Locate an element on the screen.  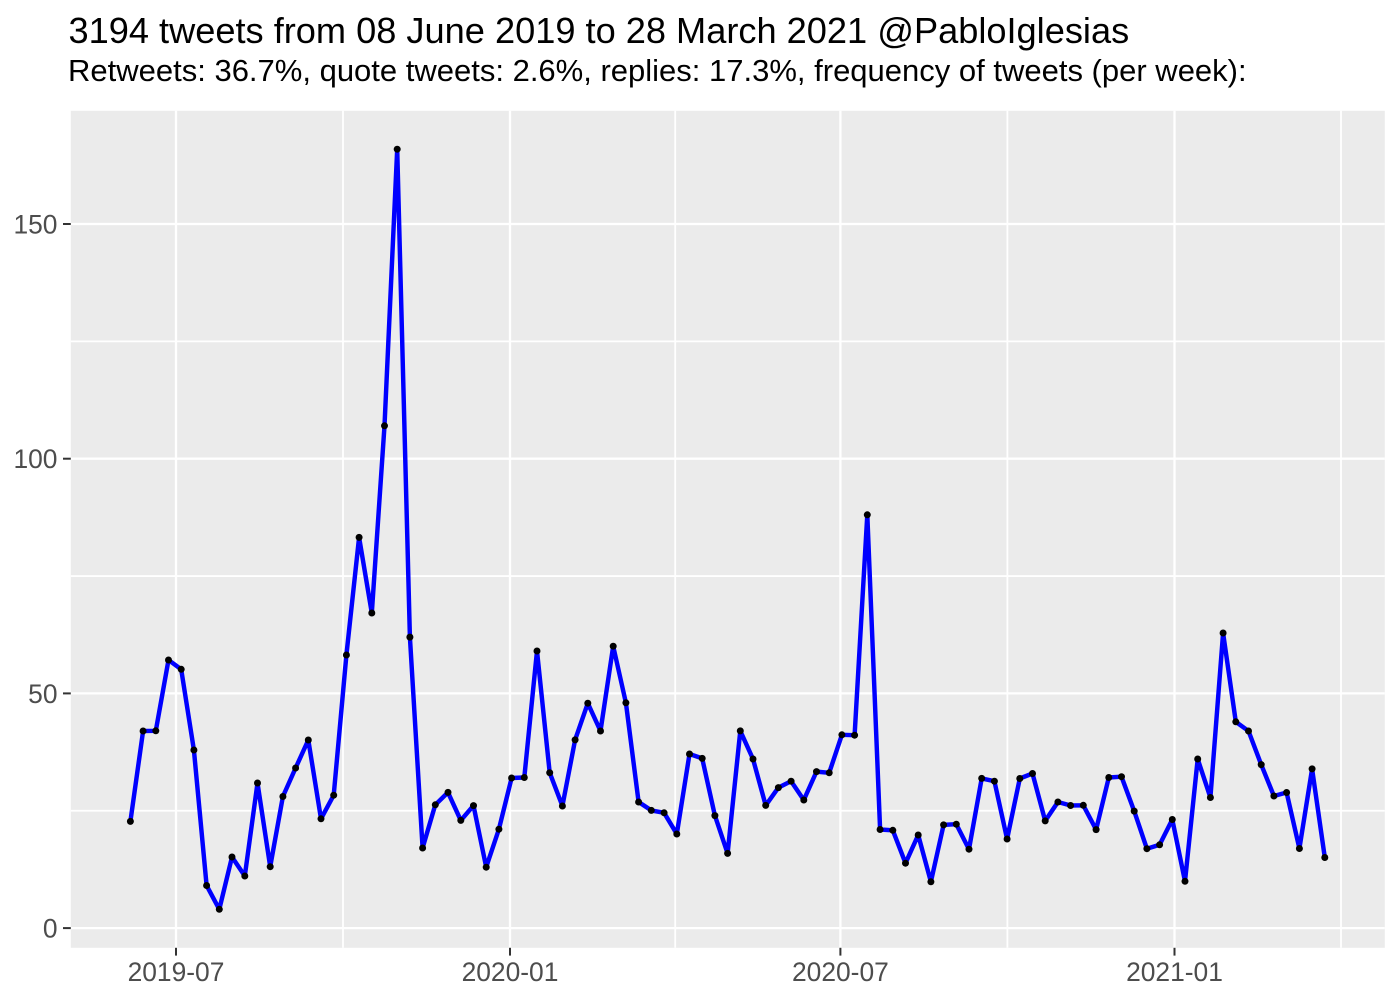
svg-text: 2019-07 is located at coordinates (176, 972).